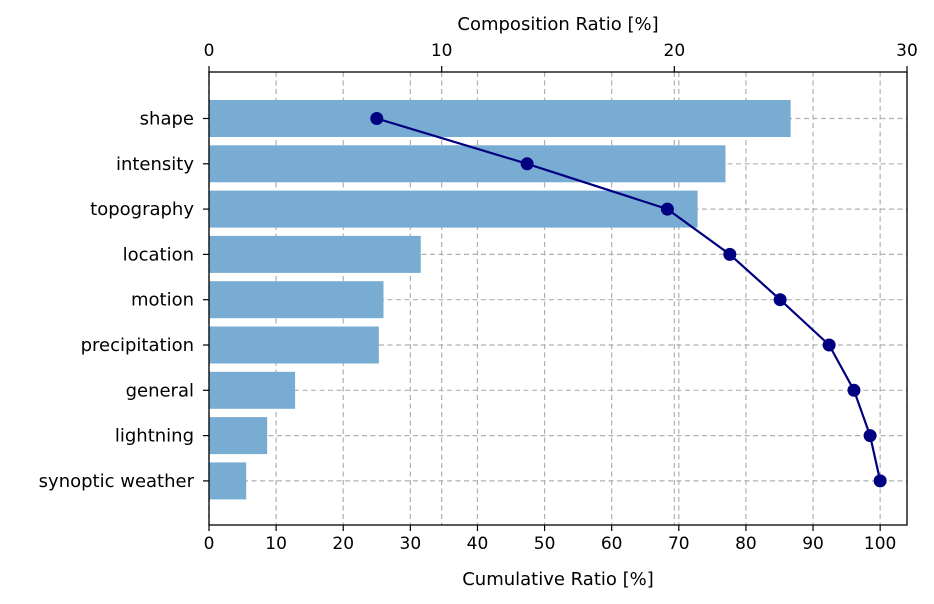 This screenshot has width=934, height=604. What do you see at coordinates (558, 579) in the screenshot?
I see `x-axis-title: Cumulative Ratio [%]` at bounding box center [558, 579].